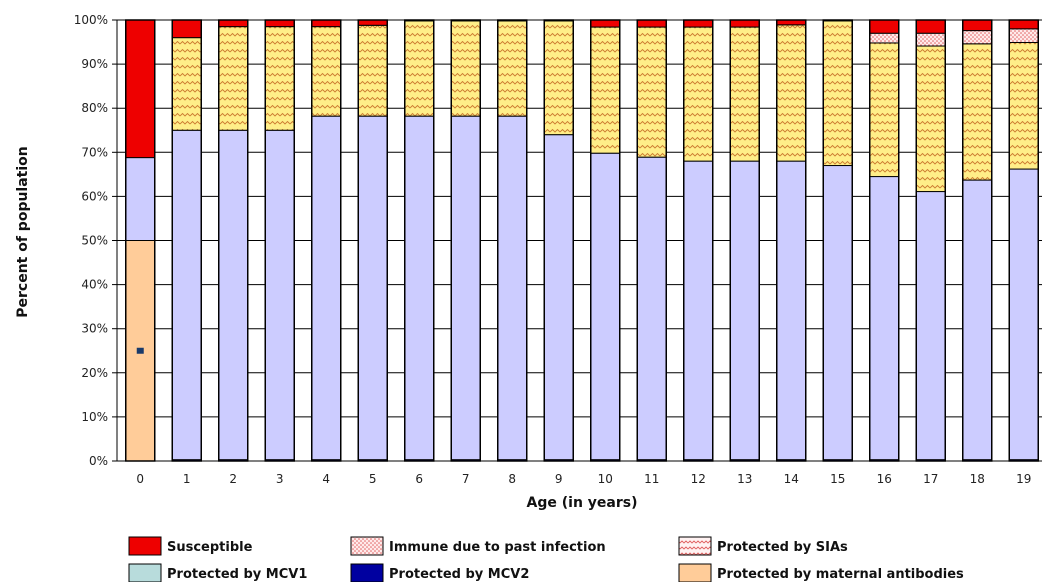 This screenshot has height=582, width=1042. What do you see at coordinates (94, 373) in the screenshot?
I see `y-tick-label: 20%` at bounding box center [94, 373].